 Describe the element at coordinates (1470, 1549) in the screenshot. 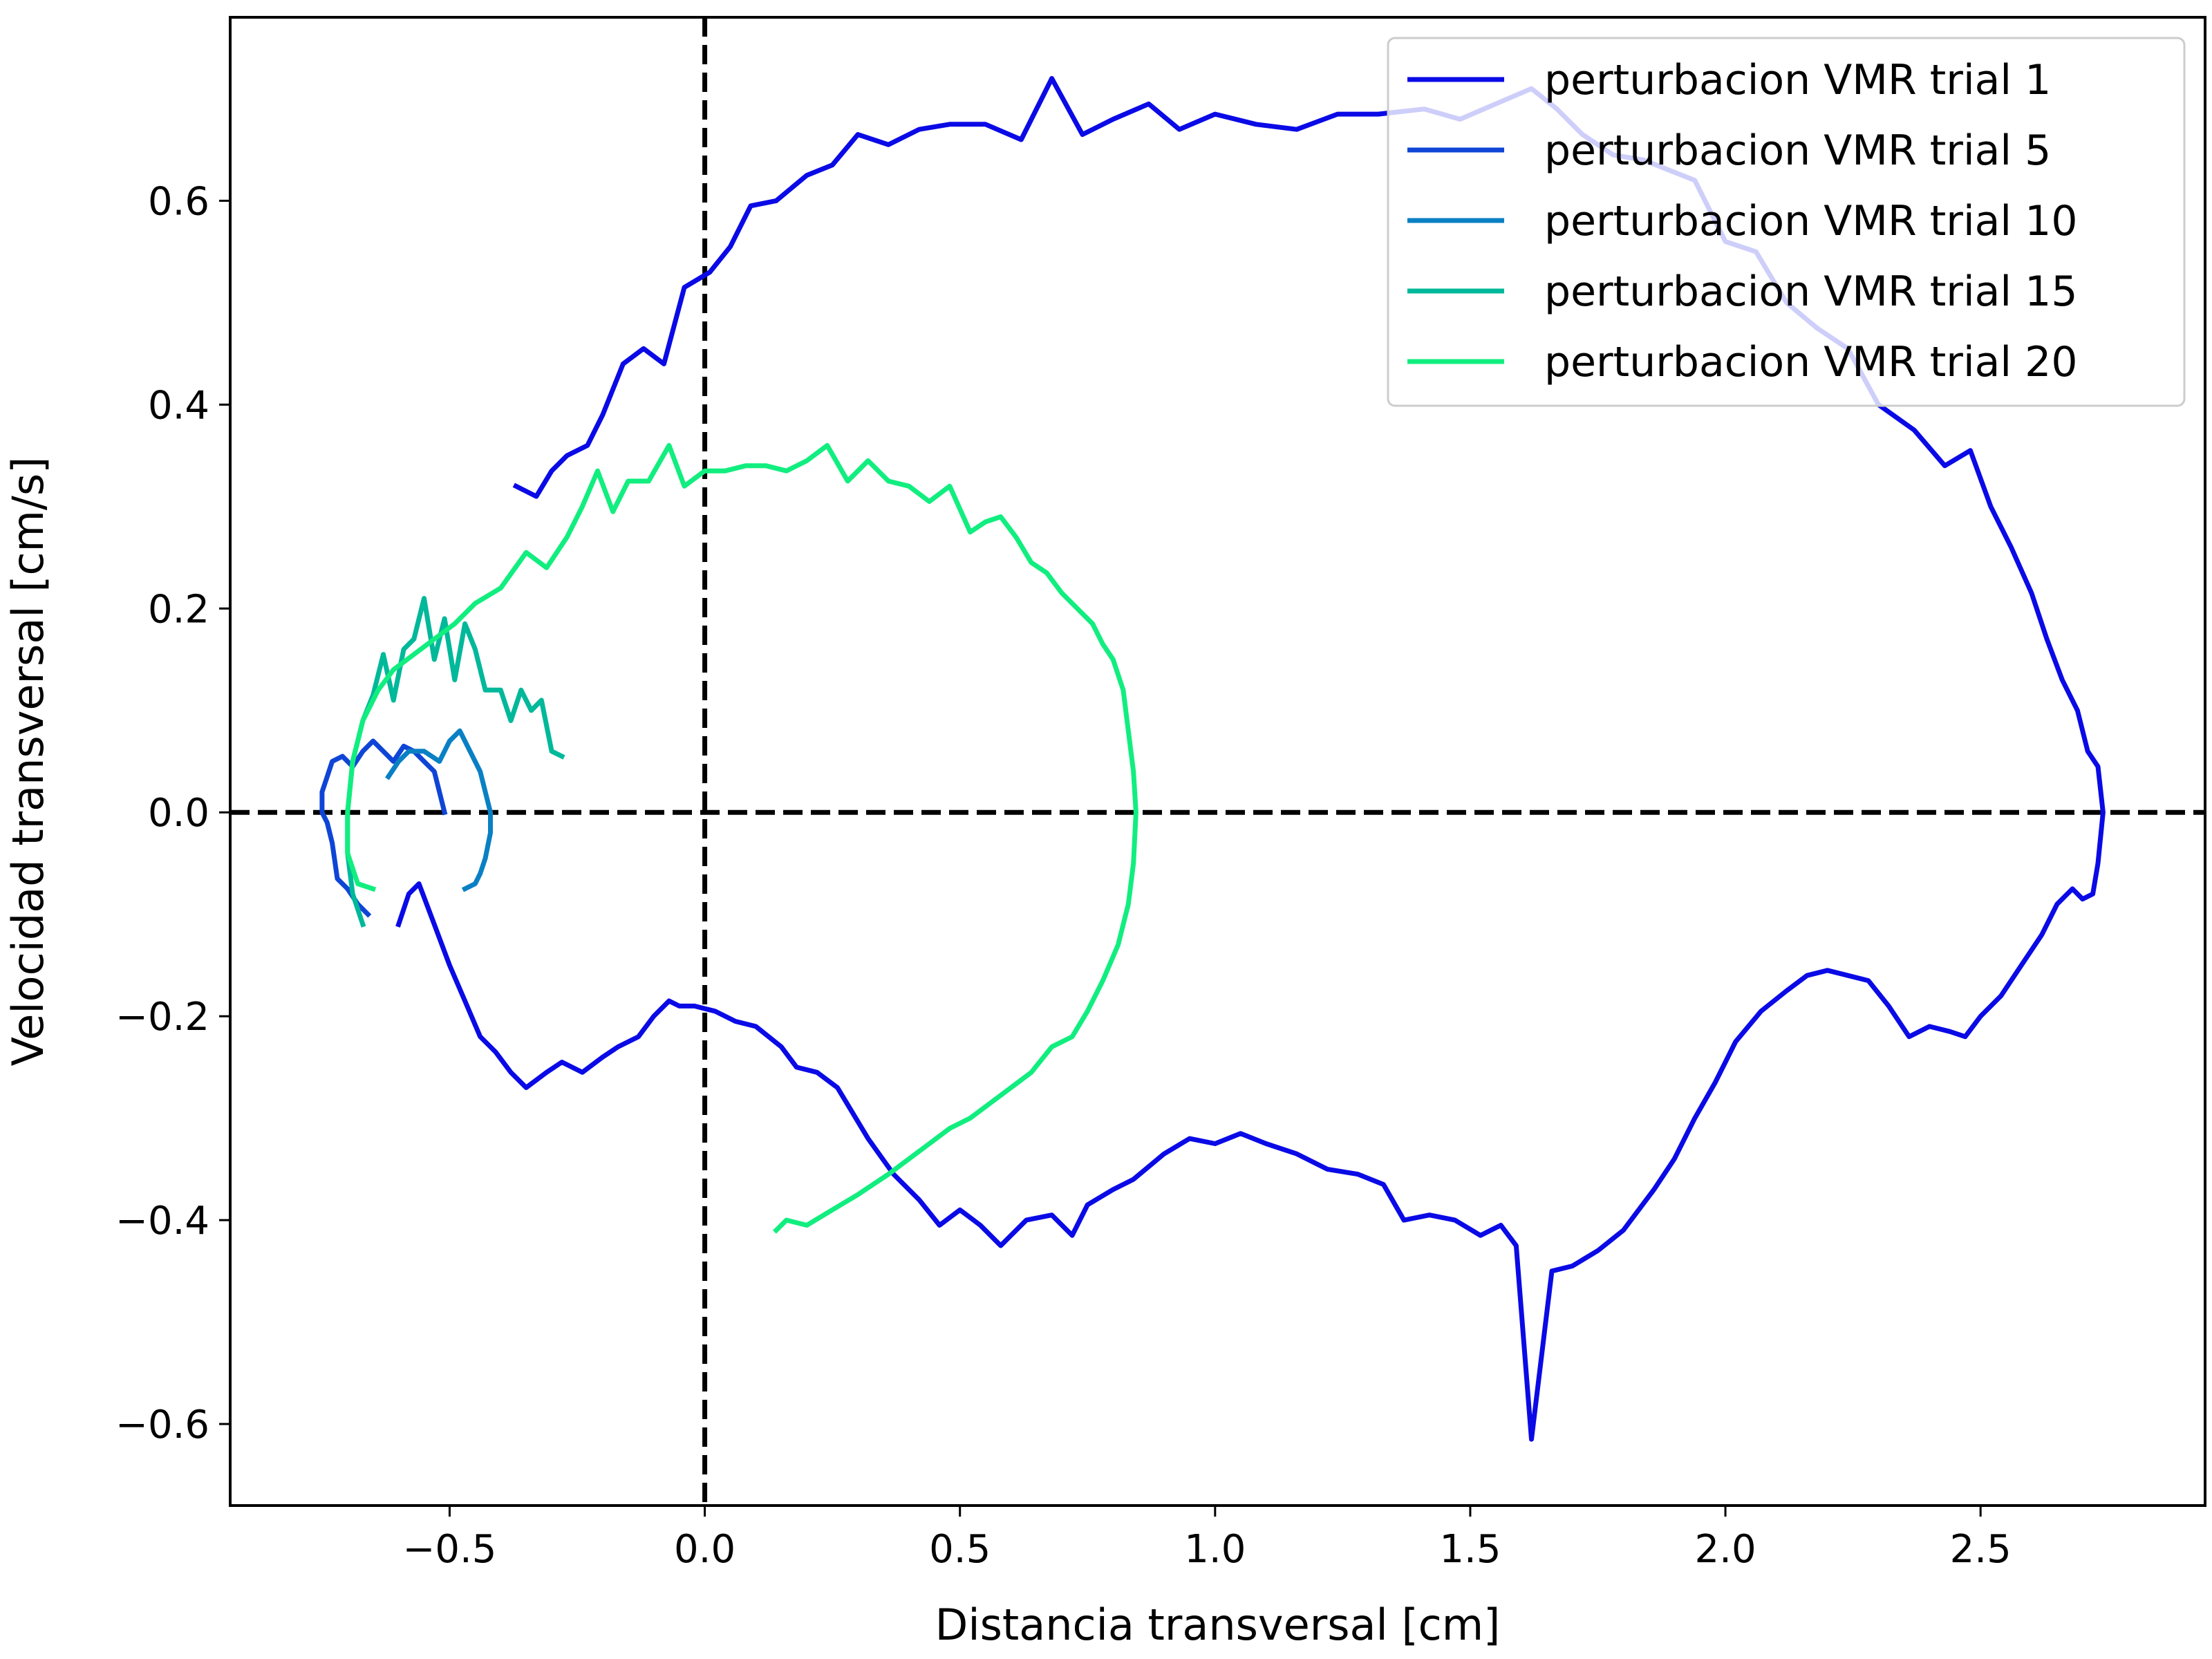

I see `x-tick-label: 1.5` at that location.